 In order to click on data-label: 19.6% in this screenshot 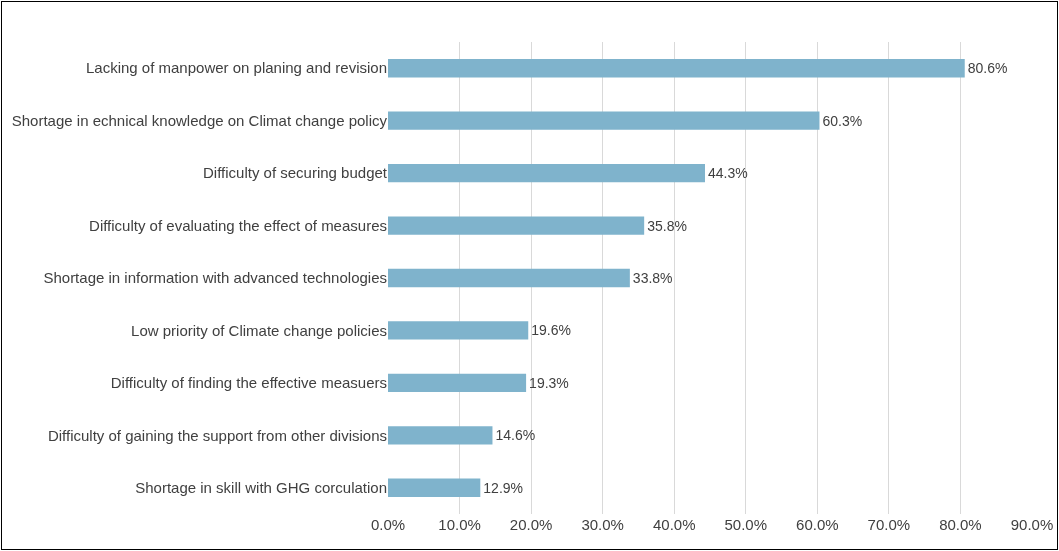, I will do `click(551, 330)`.